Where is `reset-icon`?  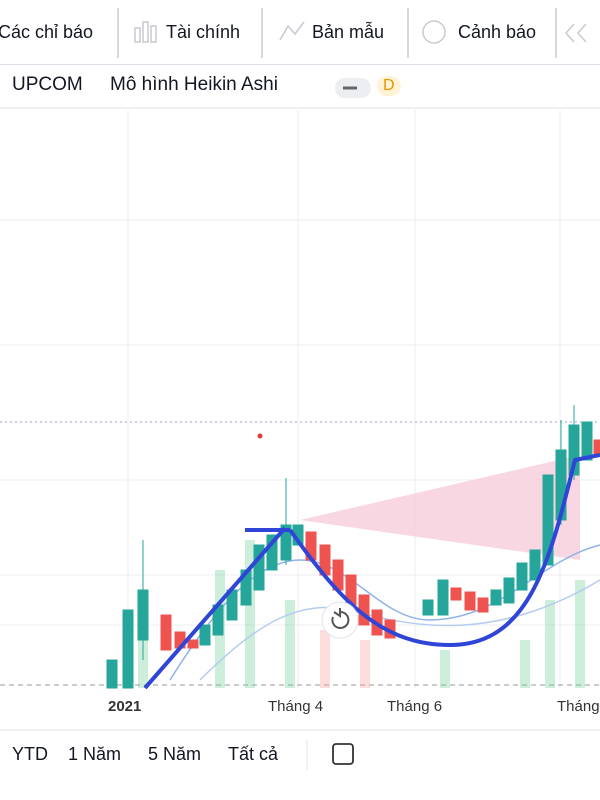
reset-icon is located at coordinates (340, 618).